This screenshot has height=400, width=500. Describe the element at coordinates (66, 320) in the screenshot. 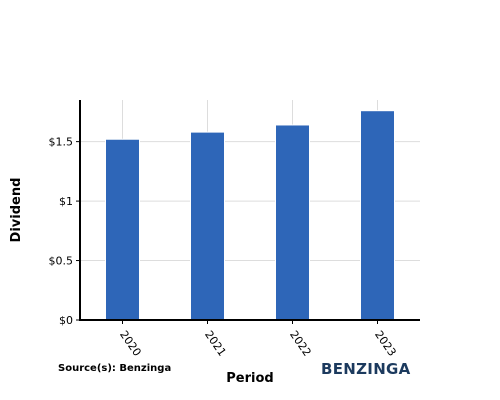

I see `y-tick-label: $0` at that location.